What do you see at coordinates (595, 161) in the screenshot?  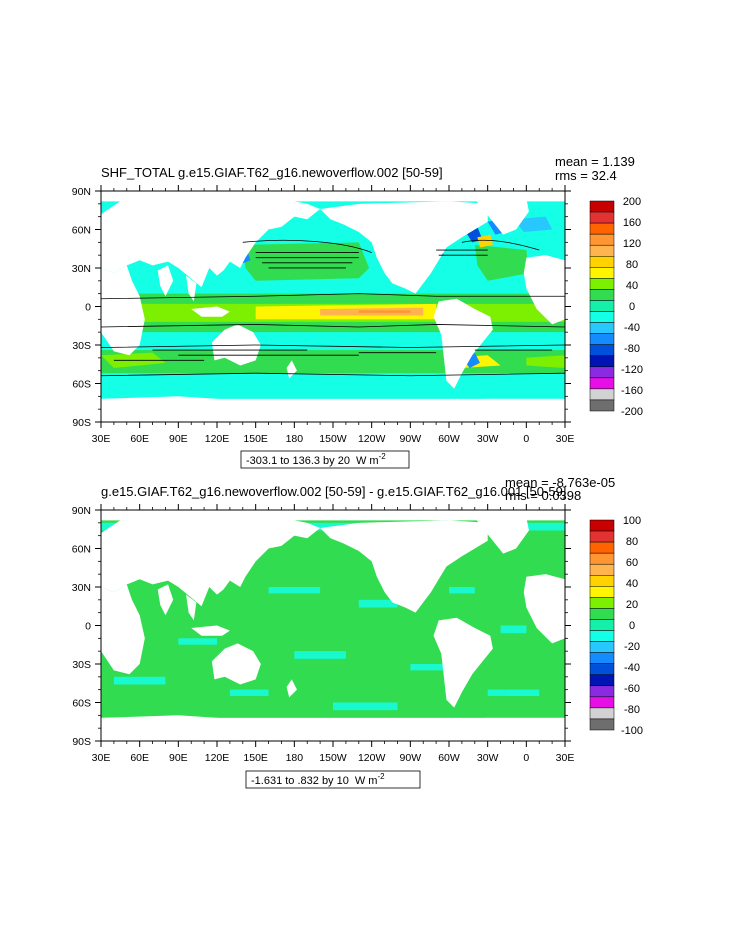 I see `panel-1-mean: mean = 1.139` at bounding box center [595, 161].